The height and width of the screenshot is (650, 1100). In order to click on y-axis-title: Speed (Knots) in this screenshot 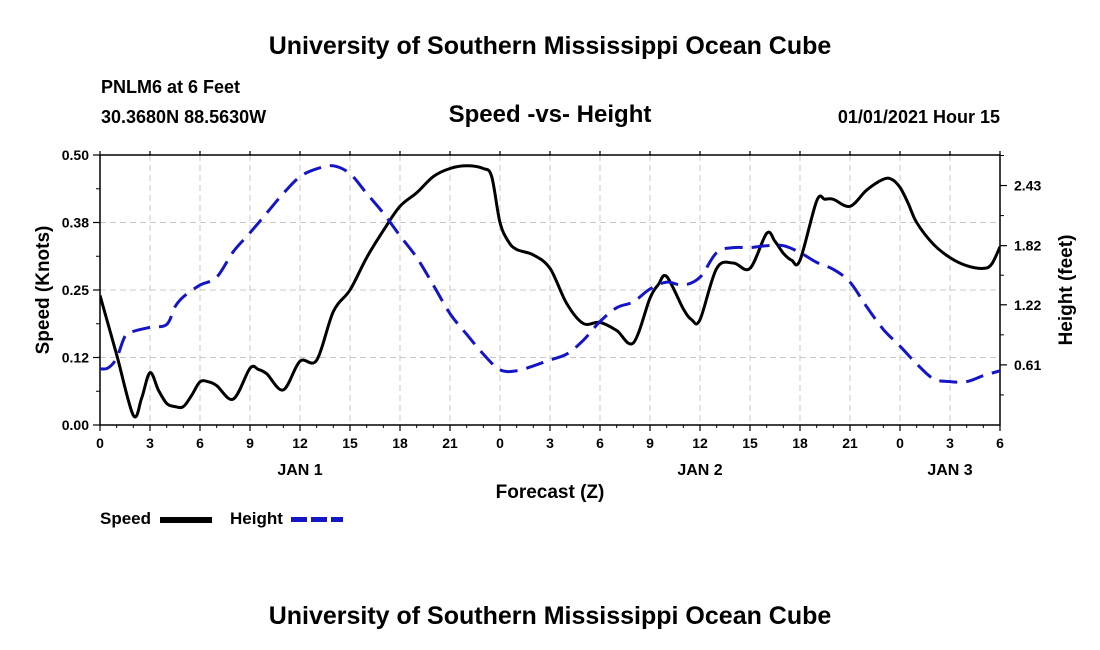, I will do `click(43, 290)`.